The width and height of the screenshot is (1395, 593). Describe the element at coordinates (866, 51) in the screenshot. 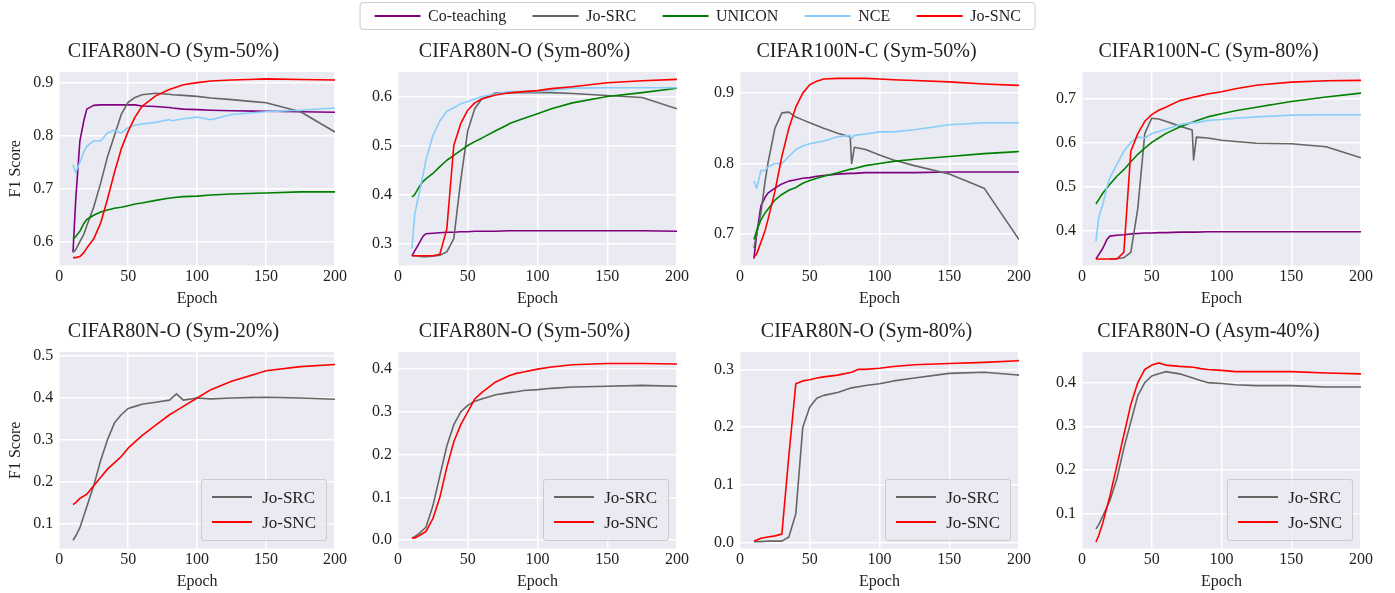

I see `chart-title: CIFAR100N-C (Sym-50%)` at that location.